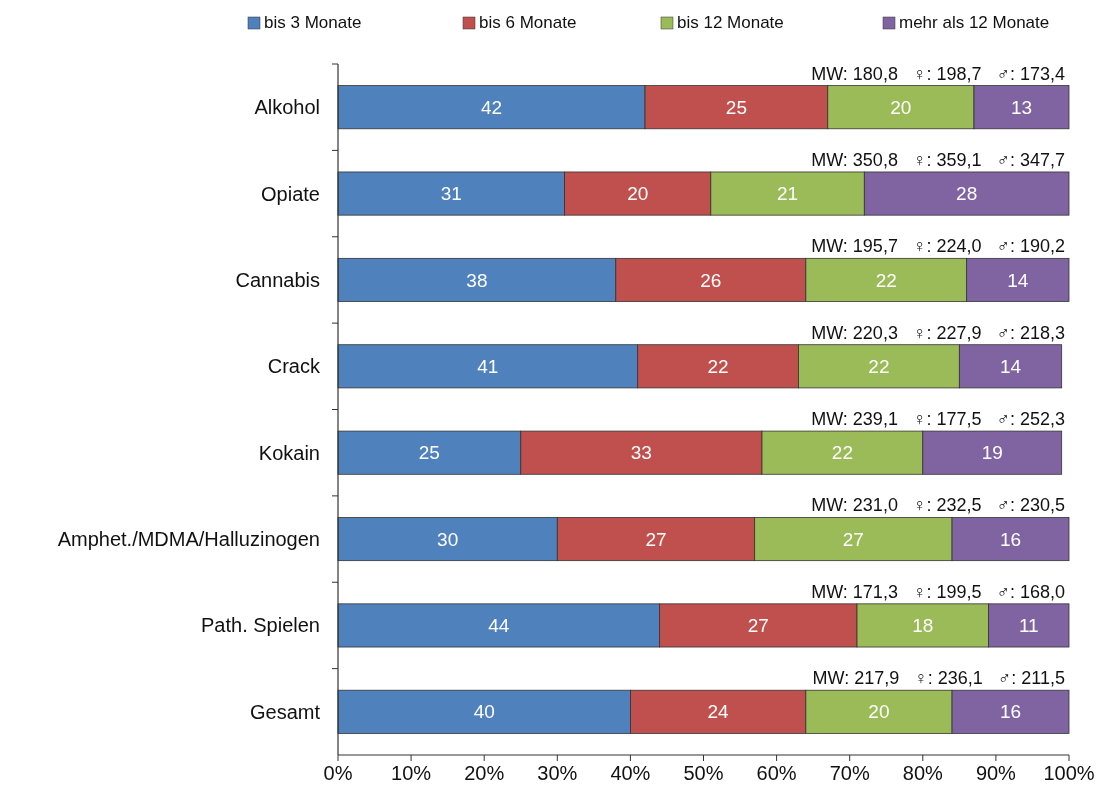 The image size is (1103, 795). What do you see at coordinates (996, 773) in the screenshot?
I see `x-tick-label: 90%` at bounding box center [996, 773].